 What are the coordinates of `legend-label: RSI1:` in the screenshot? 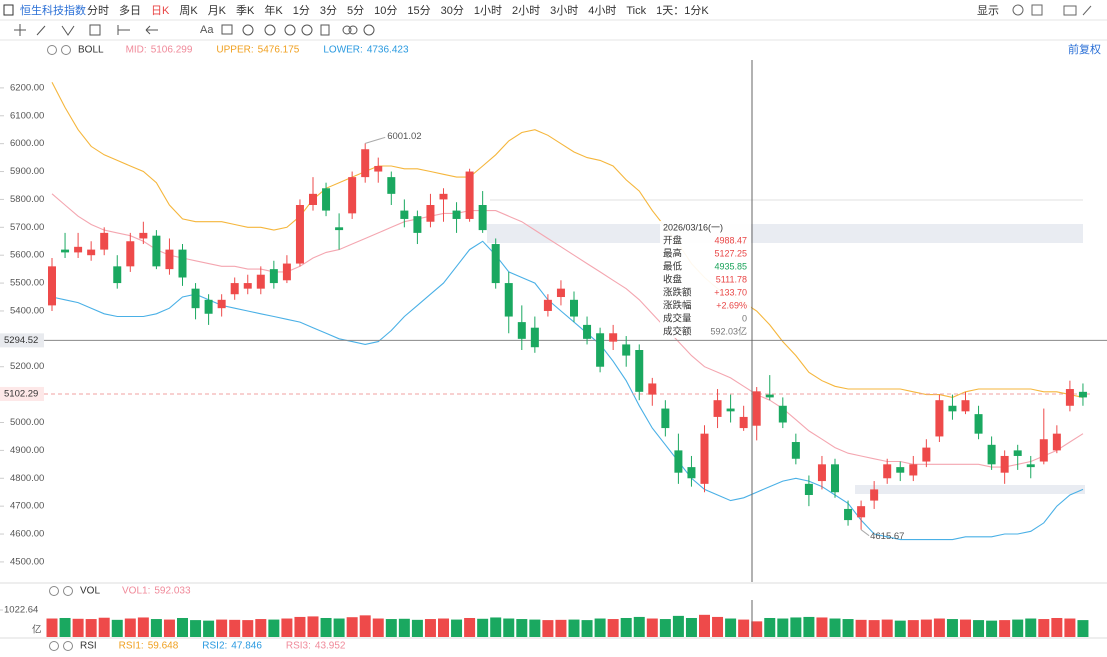 It's located at (131, 646).